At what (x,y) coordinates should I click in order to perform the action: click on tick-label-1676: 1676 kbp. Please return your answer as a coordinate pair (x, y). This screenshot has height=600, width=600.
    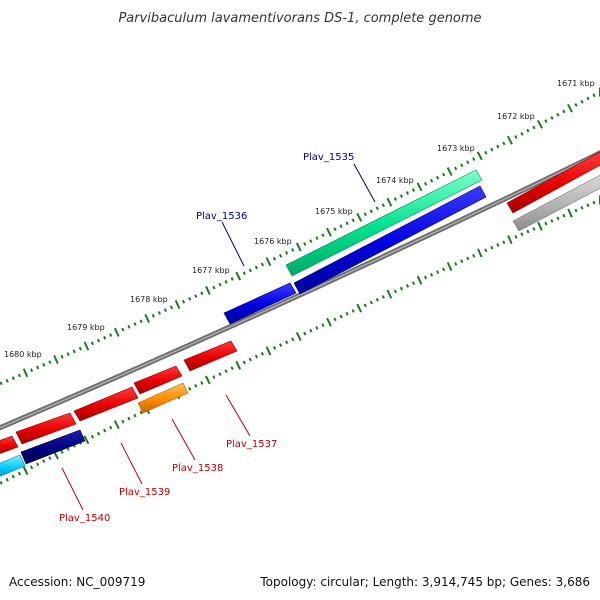
    Looking at the image, I should click on (273, 241).